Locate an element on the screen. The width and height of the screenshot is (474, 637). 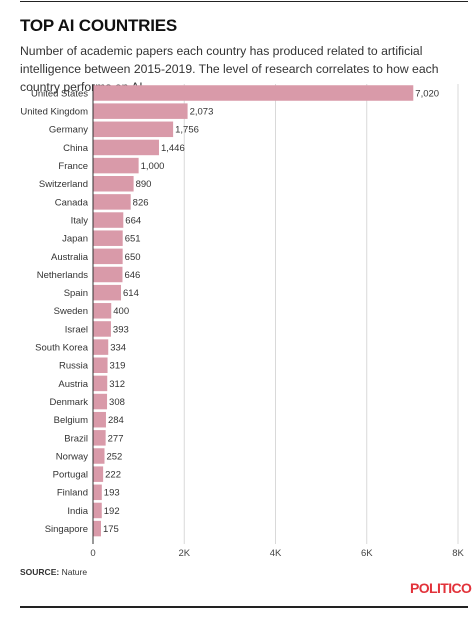
category-label: South Korea is located at coordinates (62, 348).